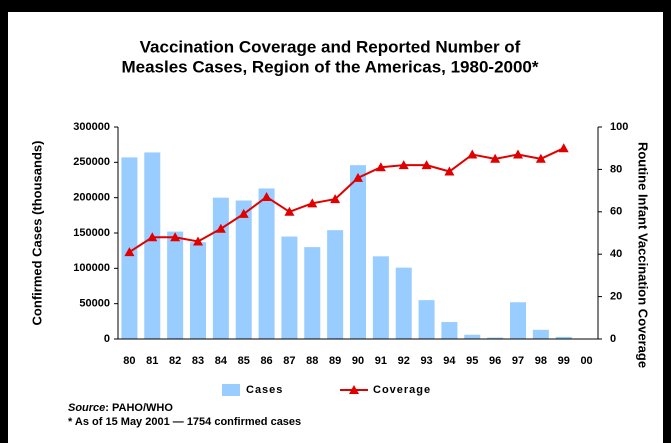  I want to click on x-tick-label: 82, so click(175, 361).